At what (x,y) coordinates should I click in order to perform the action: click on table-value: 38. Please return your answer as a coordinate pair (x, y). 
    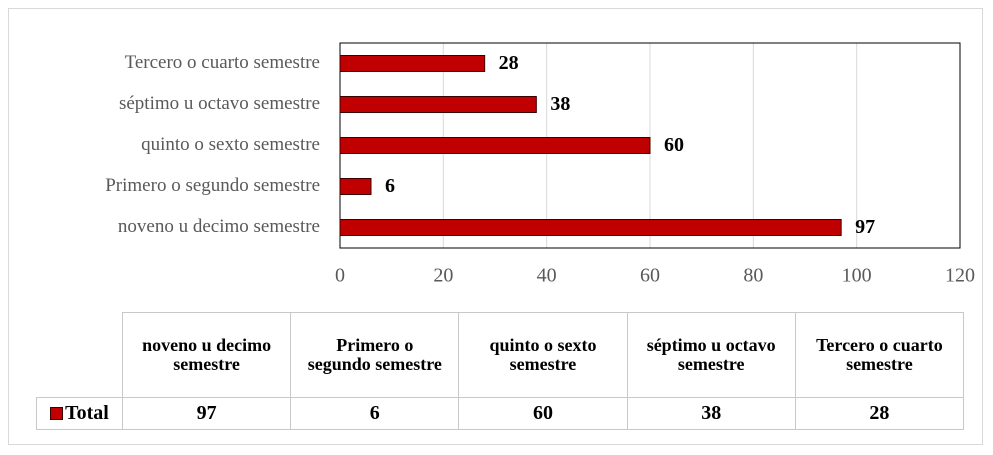
    Looking at the image, I should click on (711, 413).